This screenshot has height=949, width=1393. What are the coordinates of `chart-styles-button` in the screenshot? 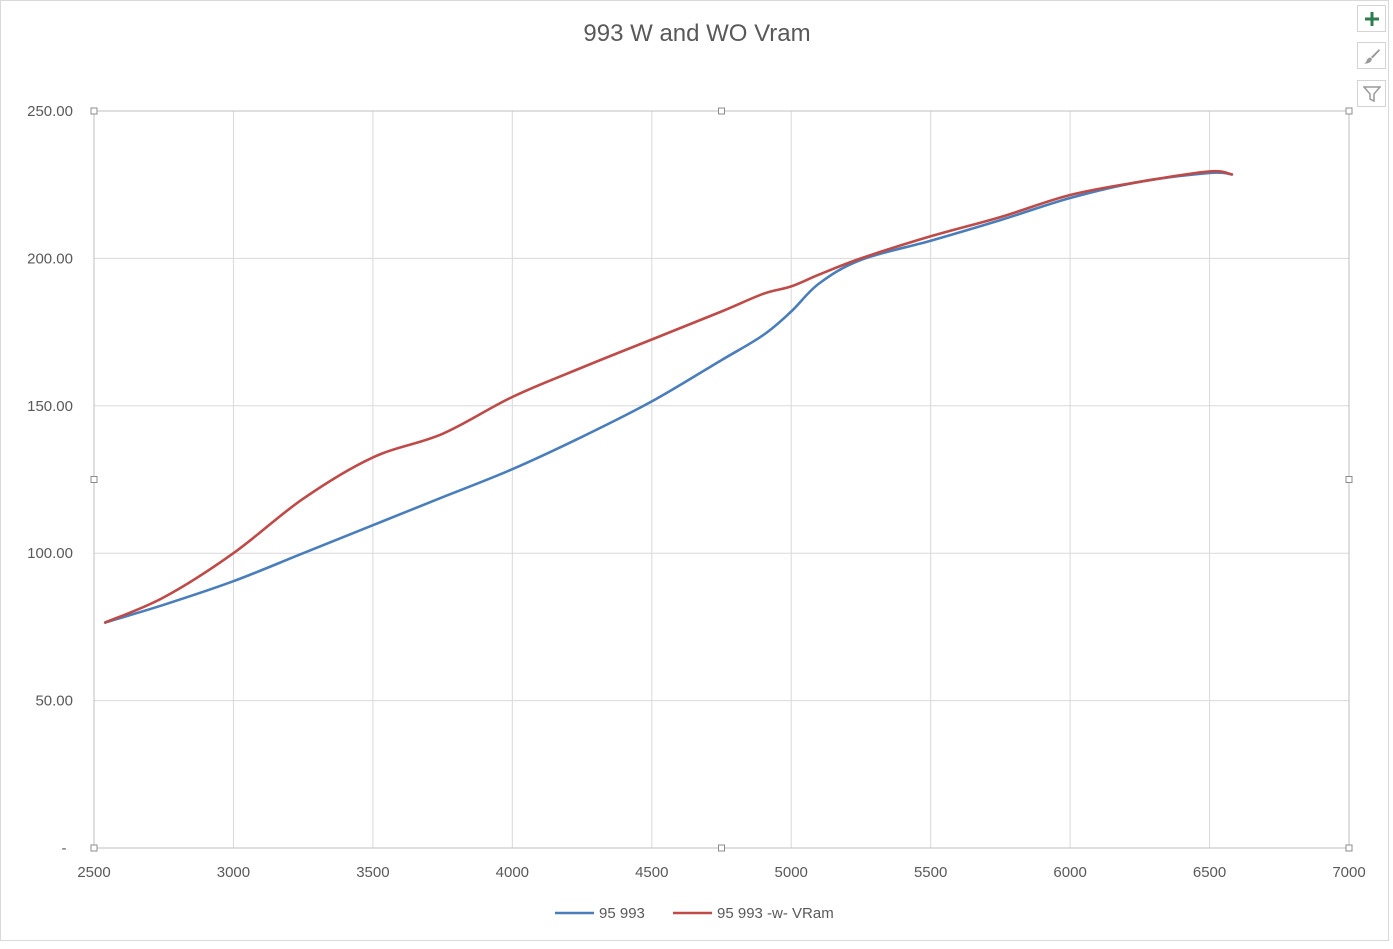 It's located at (1371, 55).